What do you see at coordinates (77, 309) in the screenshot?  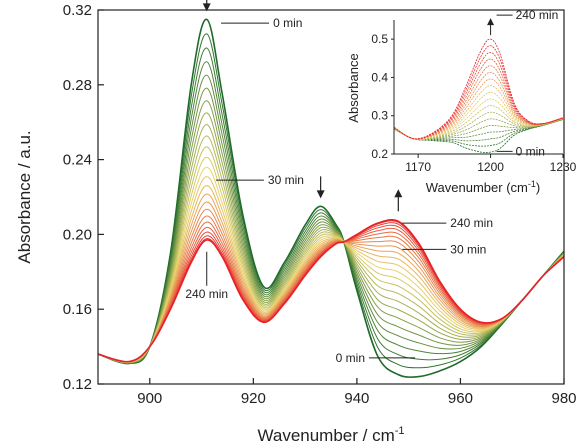 I see `y-tick-label: 0.16` at bounding box center [77, 309].